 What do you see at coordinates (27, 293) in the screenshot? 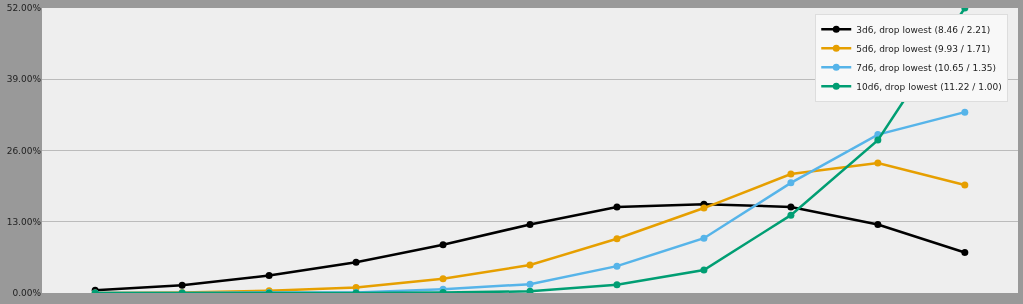
I see `y-tick-label: 0.00%` at bounding box center [27, 293].